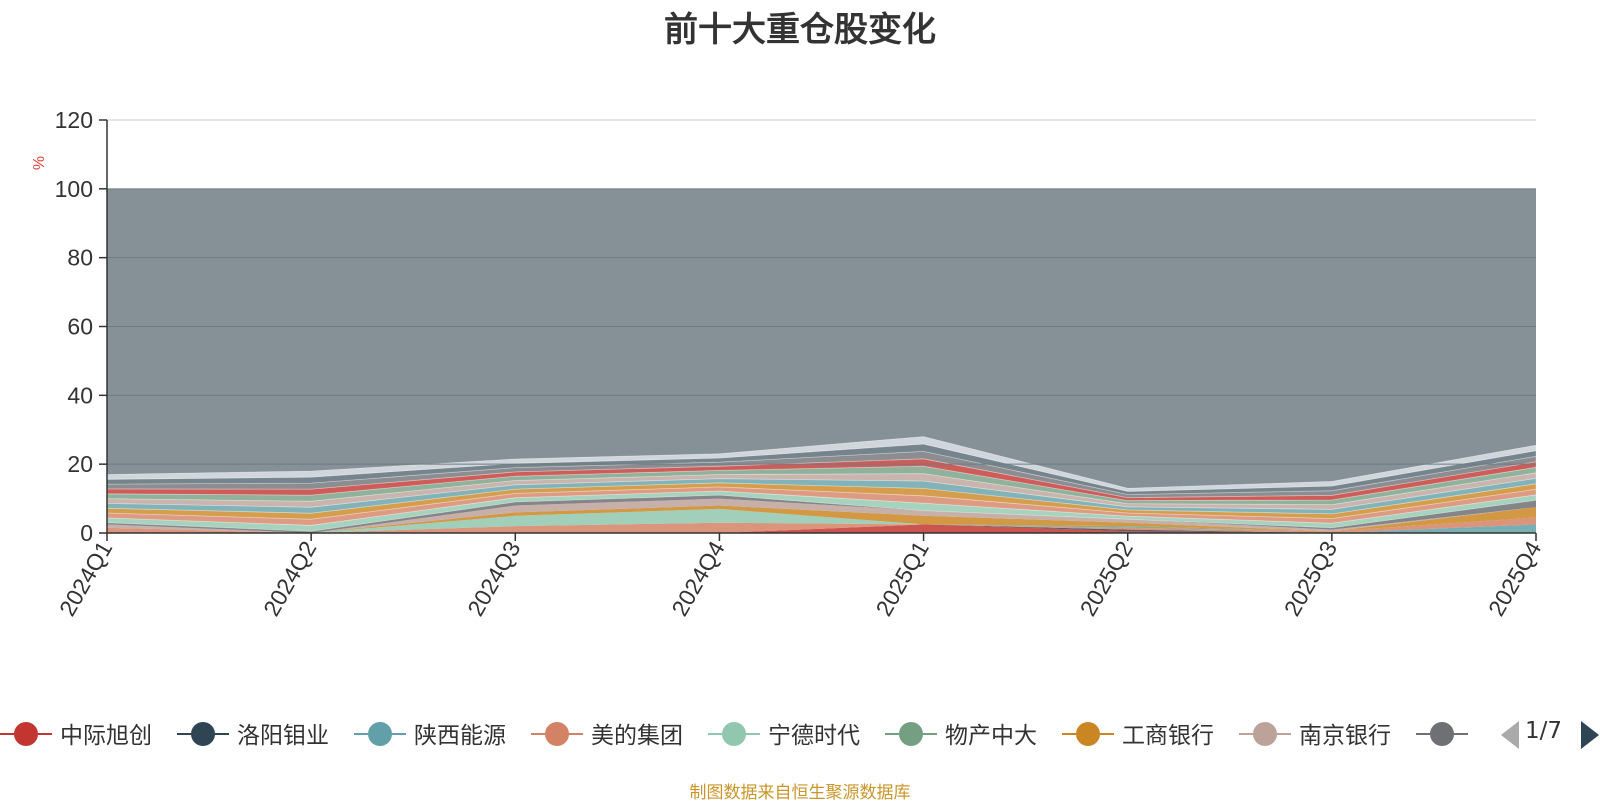  Describe the element at coordinates (1544, 731) in the screenshot. I see `pager-text: 1/7` at that location.